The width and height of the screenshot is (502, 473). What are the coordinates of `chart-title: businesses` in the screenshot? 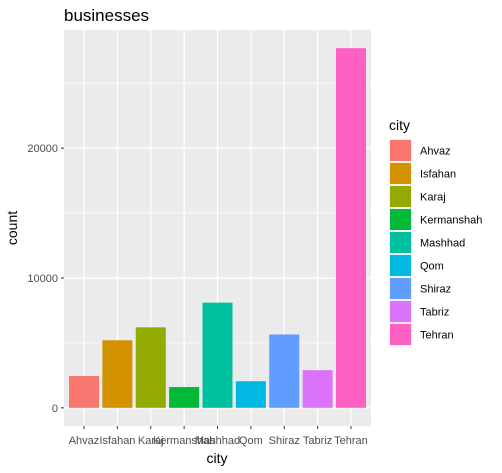 It's located at (106, 15).